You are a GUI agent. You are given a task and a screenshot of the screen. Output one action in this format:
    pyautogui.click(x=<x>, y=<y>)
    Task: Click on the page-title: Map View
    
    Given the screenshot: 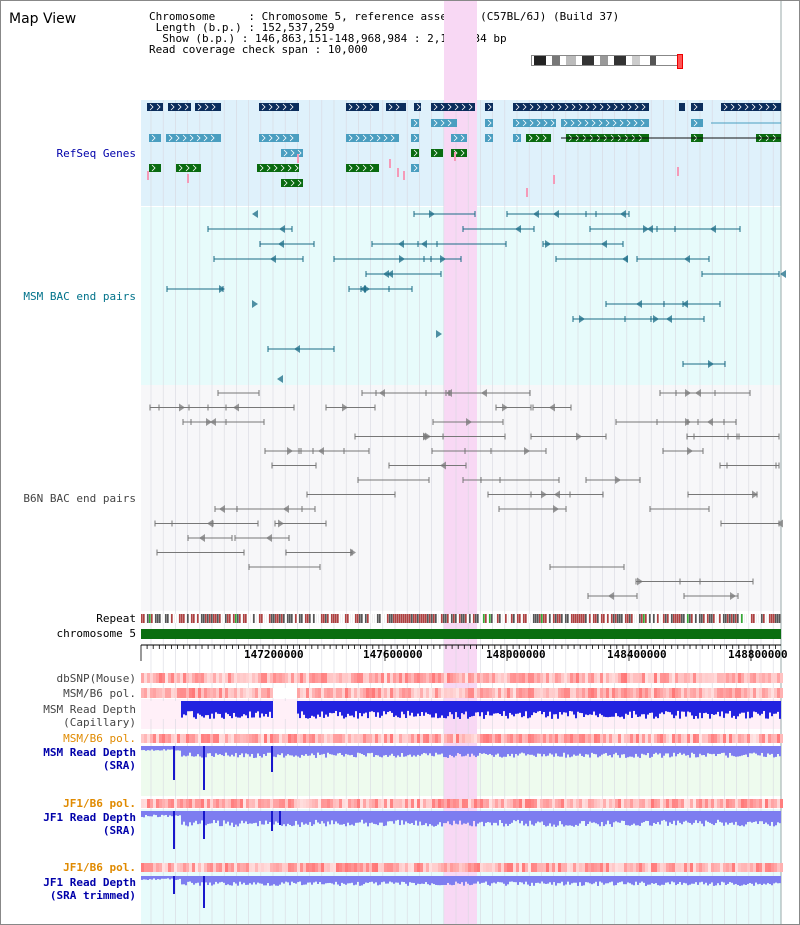 What is the action you would take?
    pyautogui.click(x=43, y=19)
    